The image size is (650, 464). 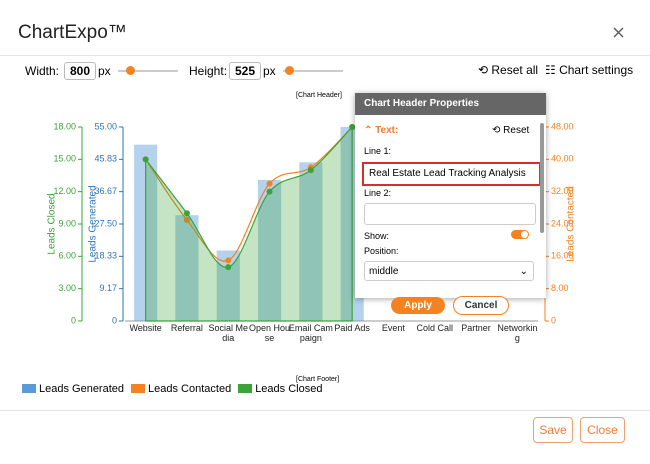 What do you see at coordinates (228, 333) in the screenshot?
I see `x-tick-label: Social Media` at bounding box center [228, 333].